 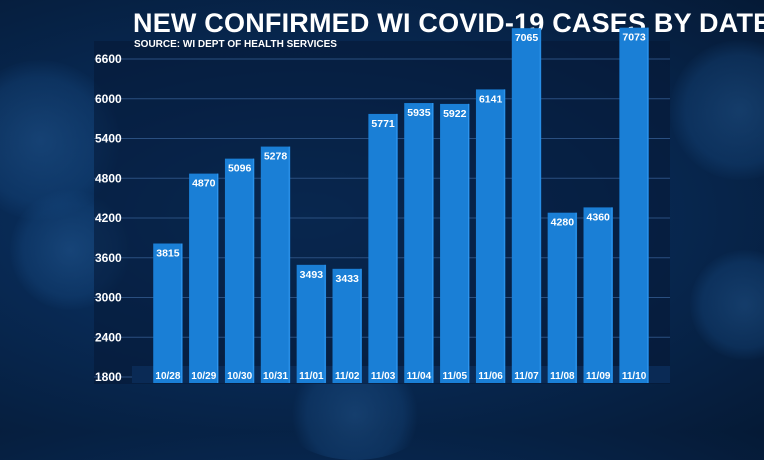 I want to click on y-tick-label: 4200, so click(x=108, y=218).